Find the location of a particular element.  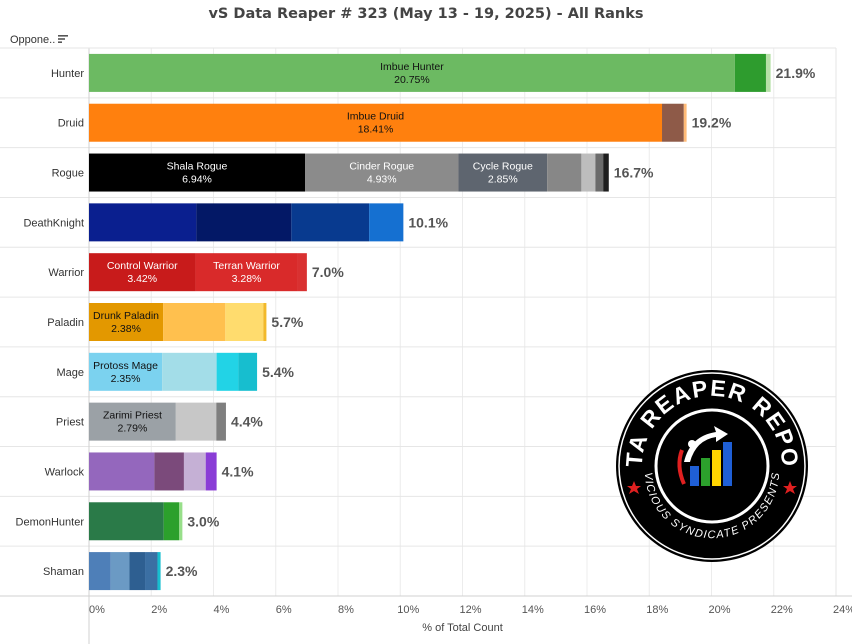

bar-total-label: 3.0% is located at coordinates (203, 521).